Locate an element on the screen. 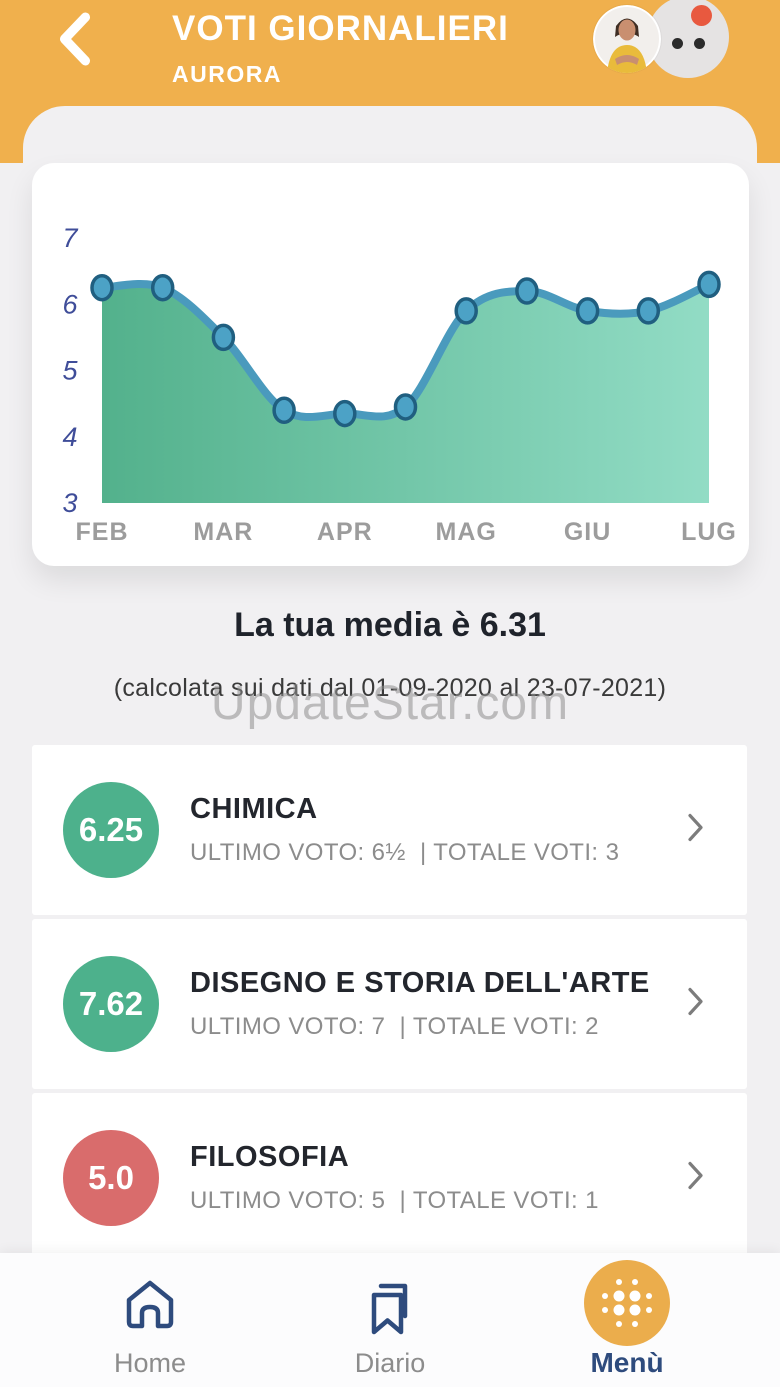 This screenshot has height=1387, width=780. average-title: La tua media è 6.31 is located at coordinates (390, 625).